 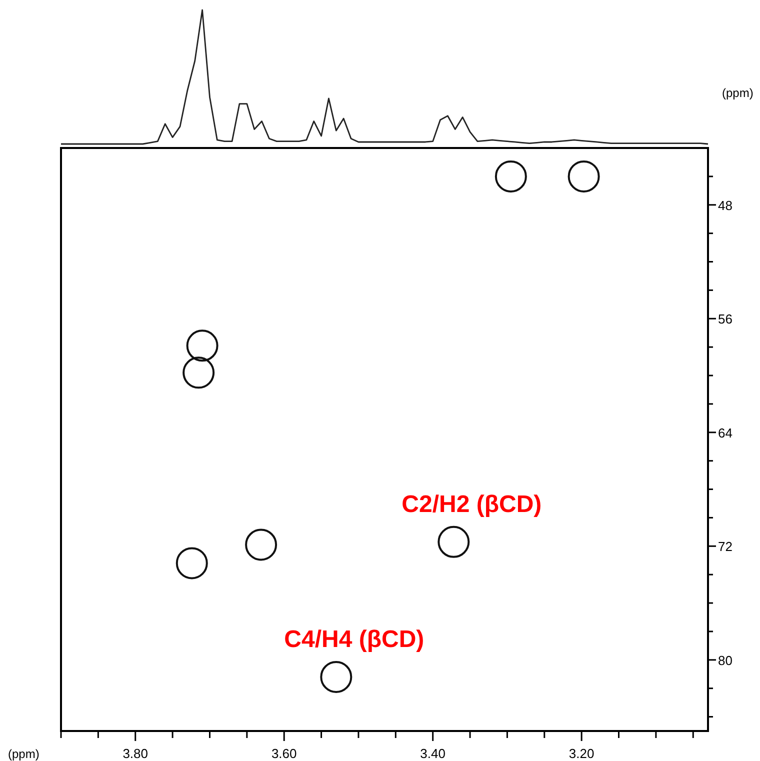 What do you see at coordinates (725, 546) in the screenshot?
I see `y-tick-label: 72` at bounding box center [725, 546].